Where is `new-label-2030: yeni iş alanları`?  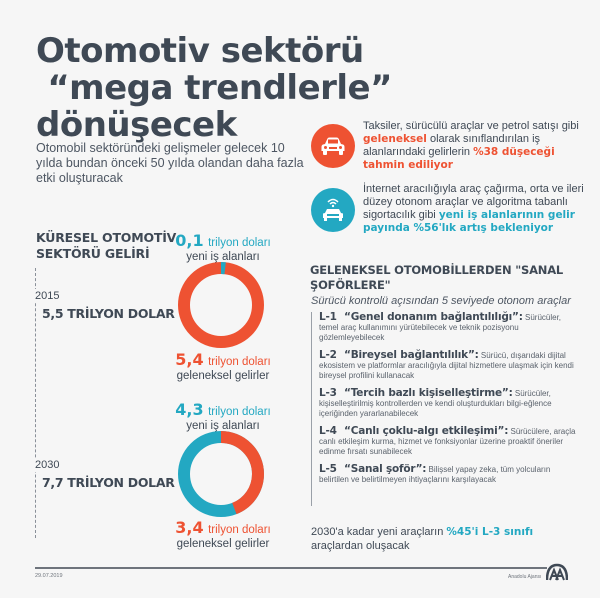 new-label-2030: yeni iş alanları is located at coordinates (223, 426).